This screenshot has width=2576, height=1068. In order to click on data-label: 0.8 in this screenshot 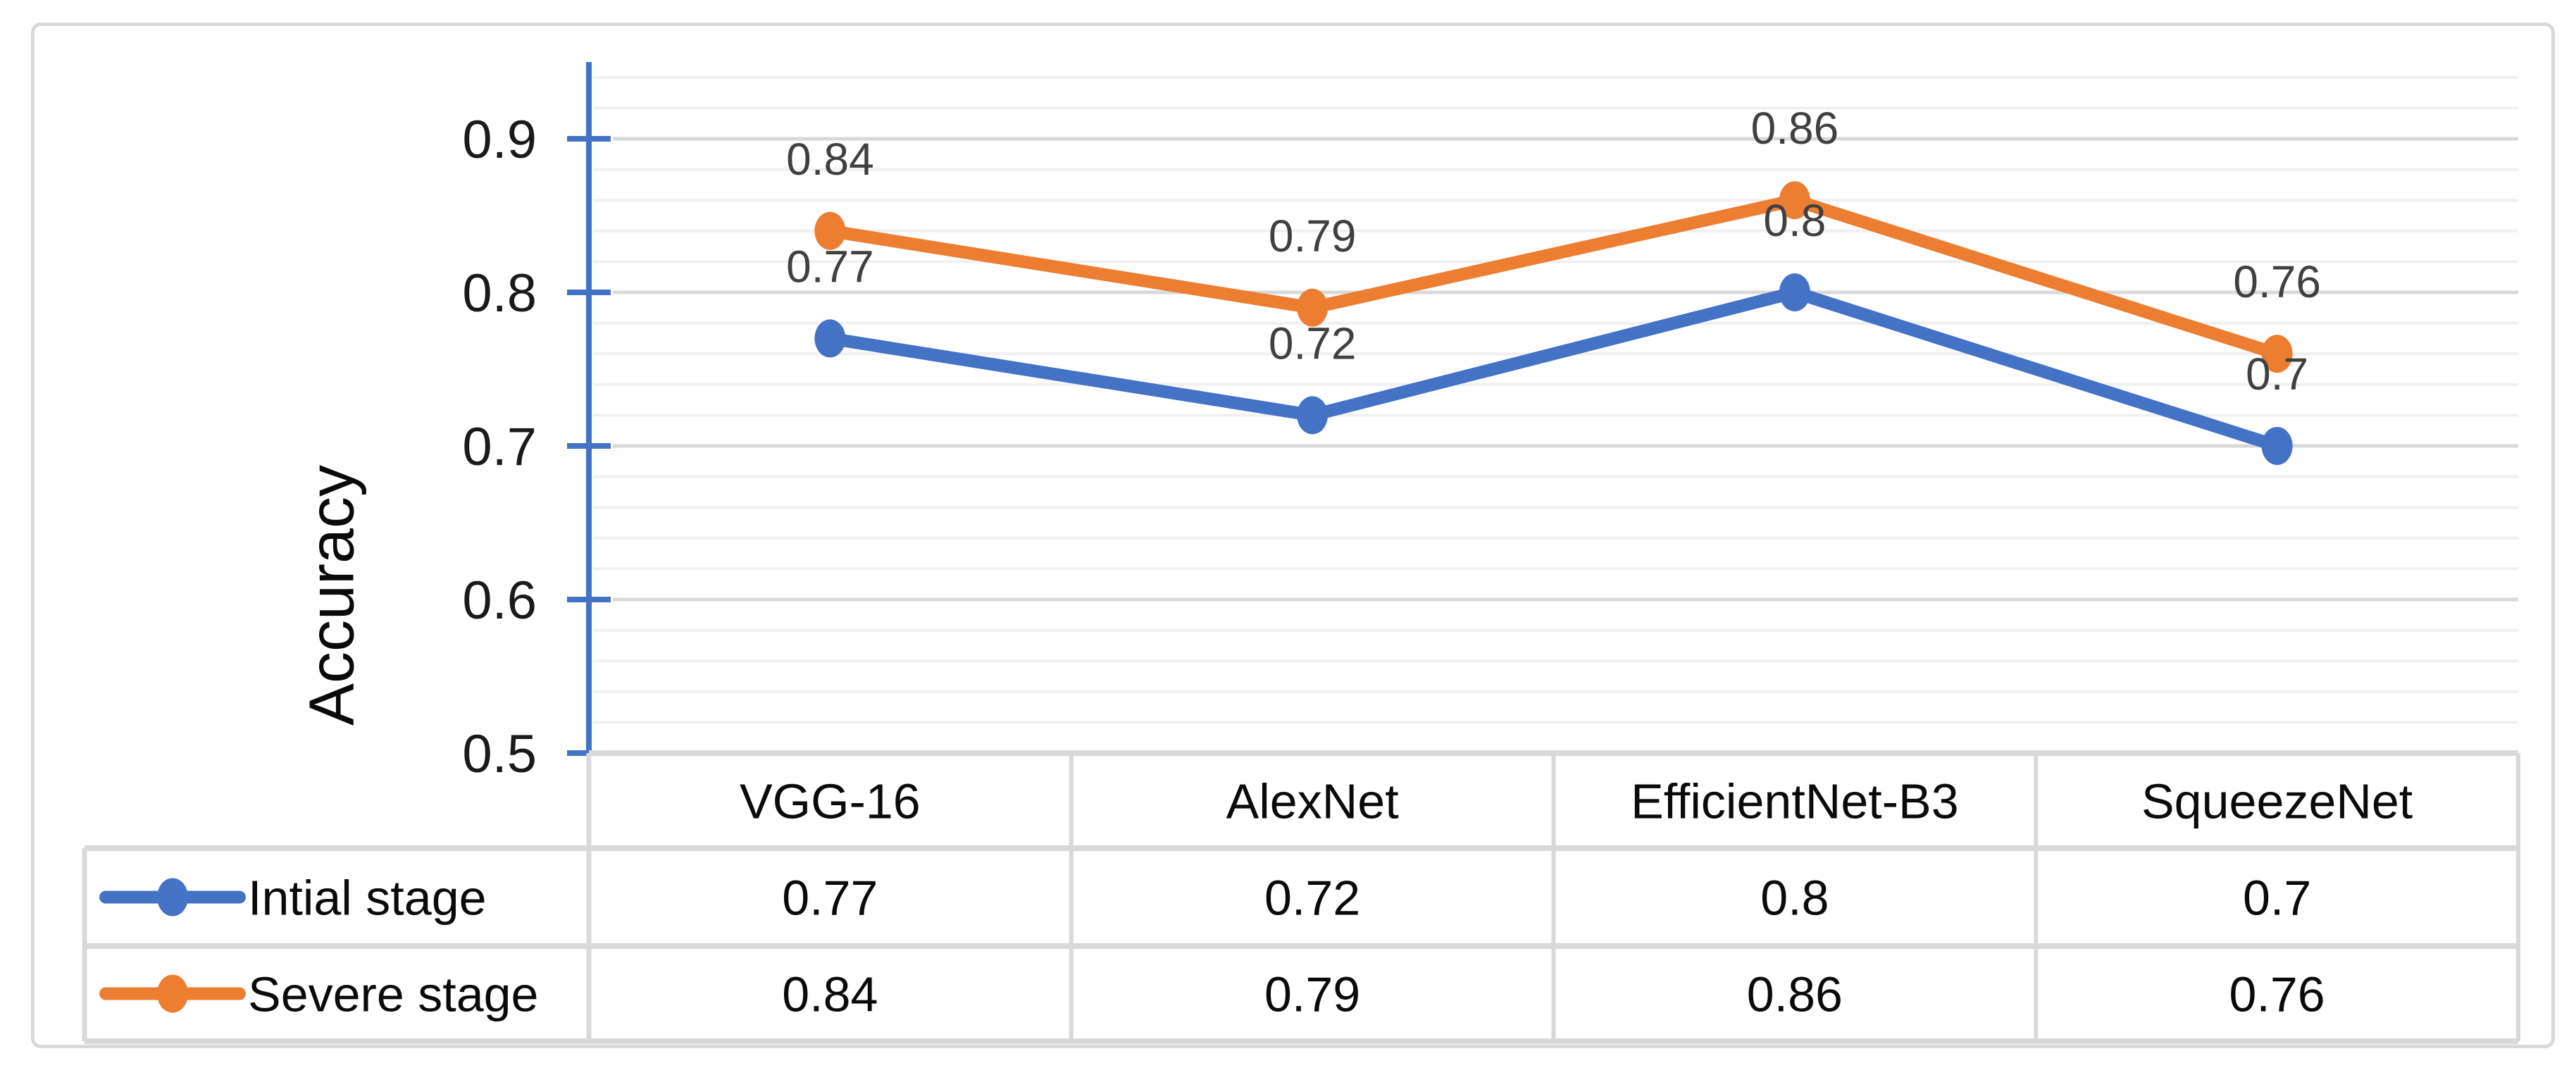, I will do `click(1794, 220)`.